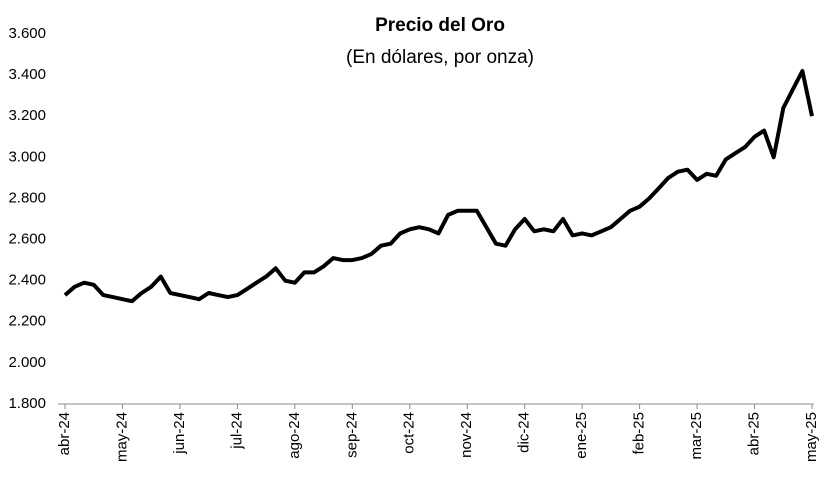 The width and height of the screenshot is (840, 493). I want to click on y-tick-label: 3.200, so click(27, 115).